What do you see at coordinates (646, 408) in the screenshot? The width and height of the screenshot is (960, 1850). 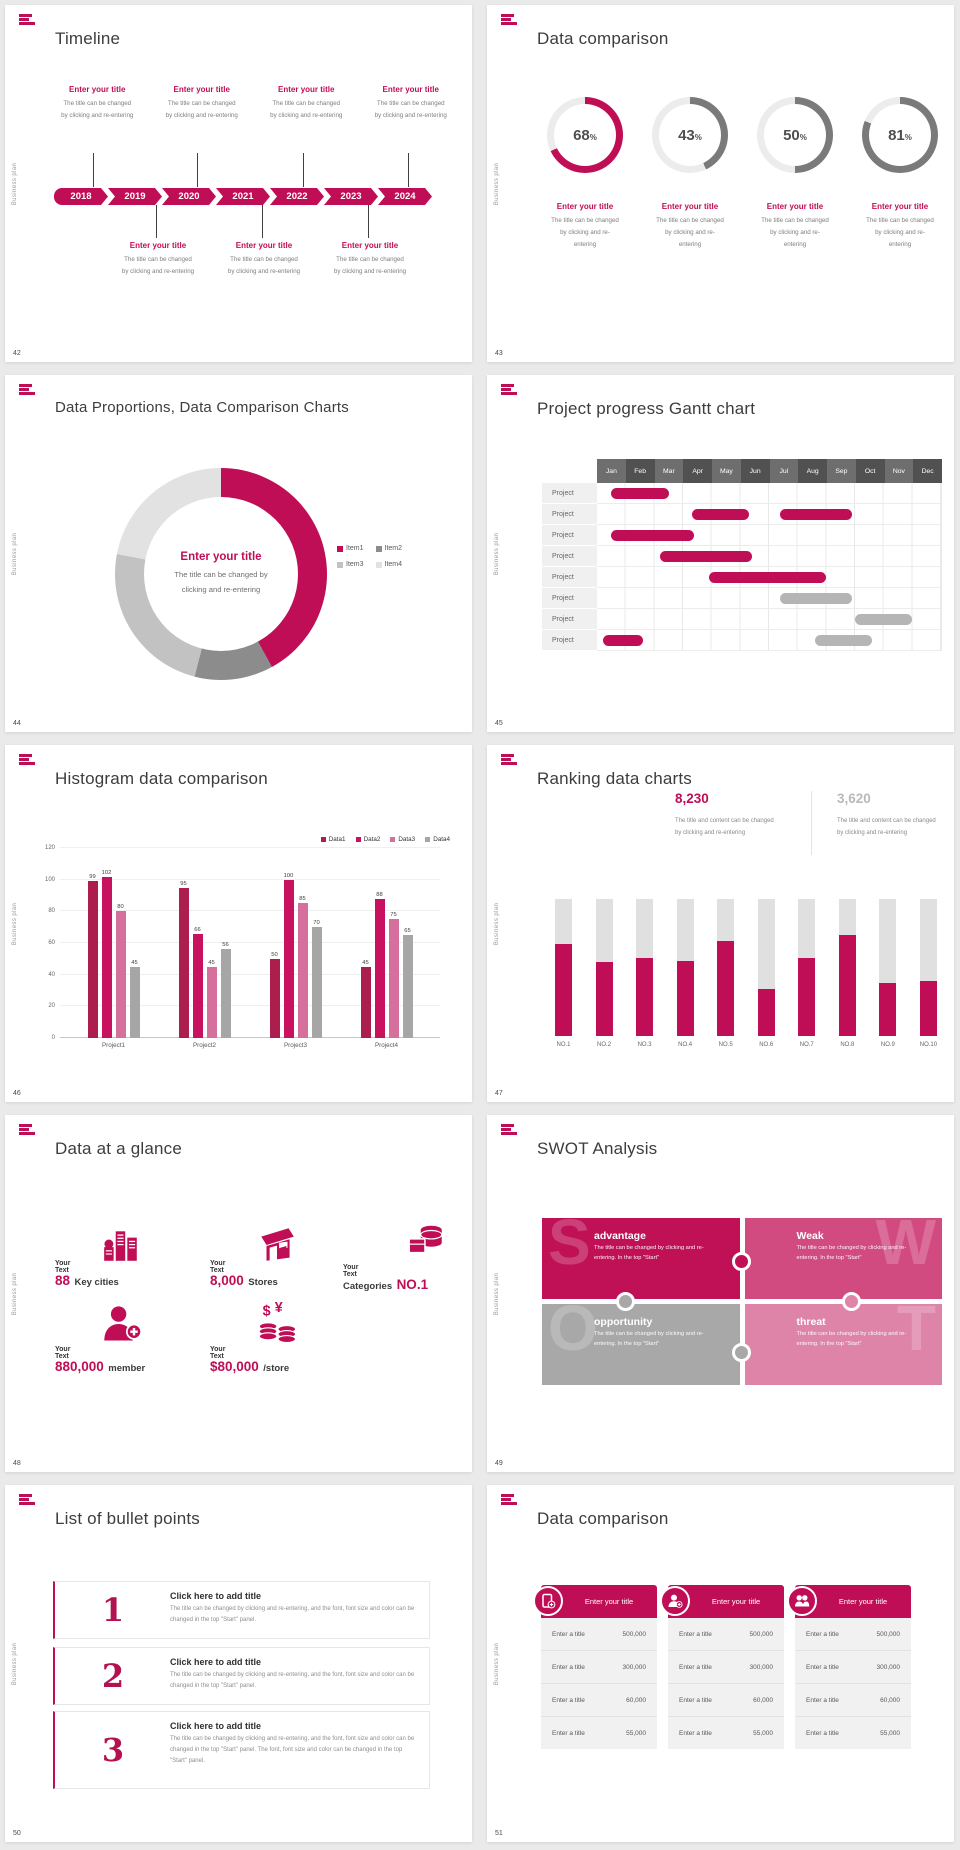 I see `slide-title: Project progress Gantt chart` at bounding box center [646, 408].